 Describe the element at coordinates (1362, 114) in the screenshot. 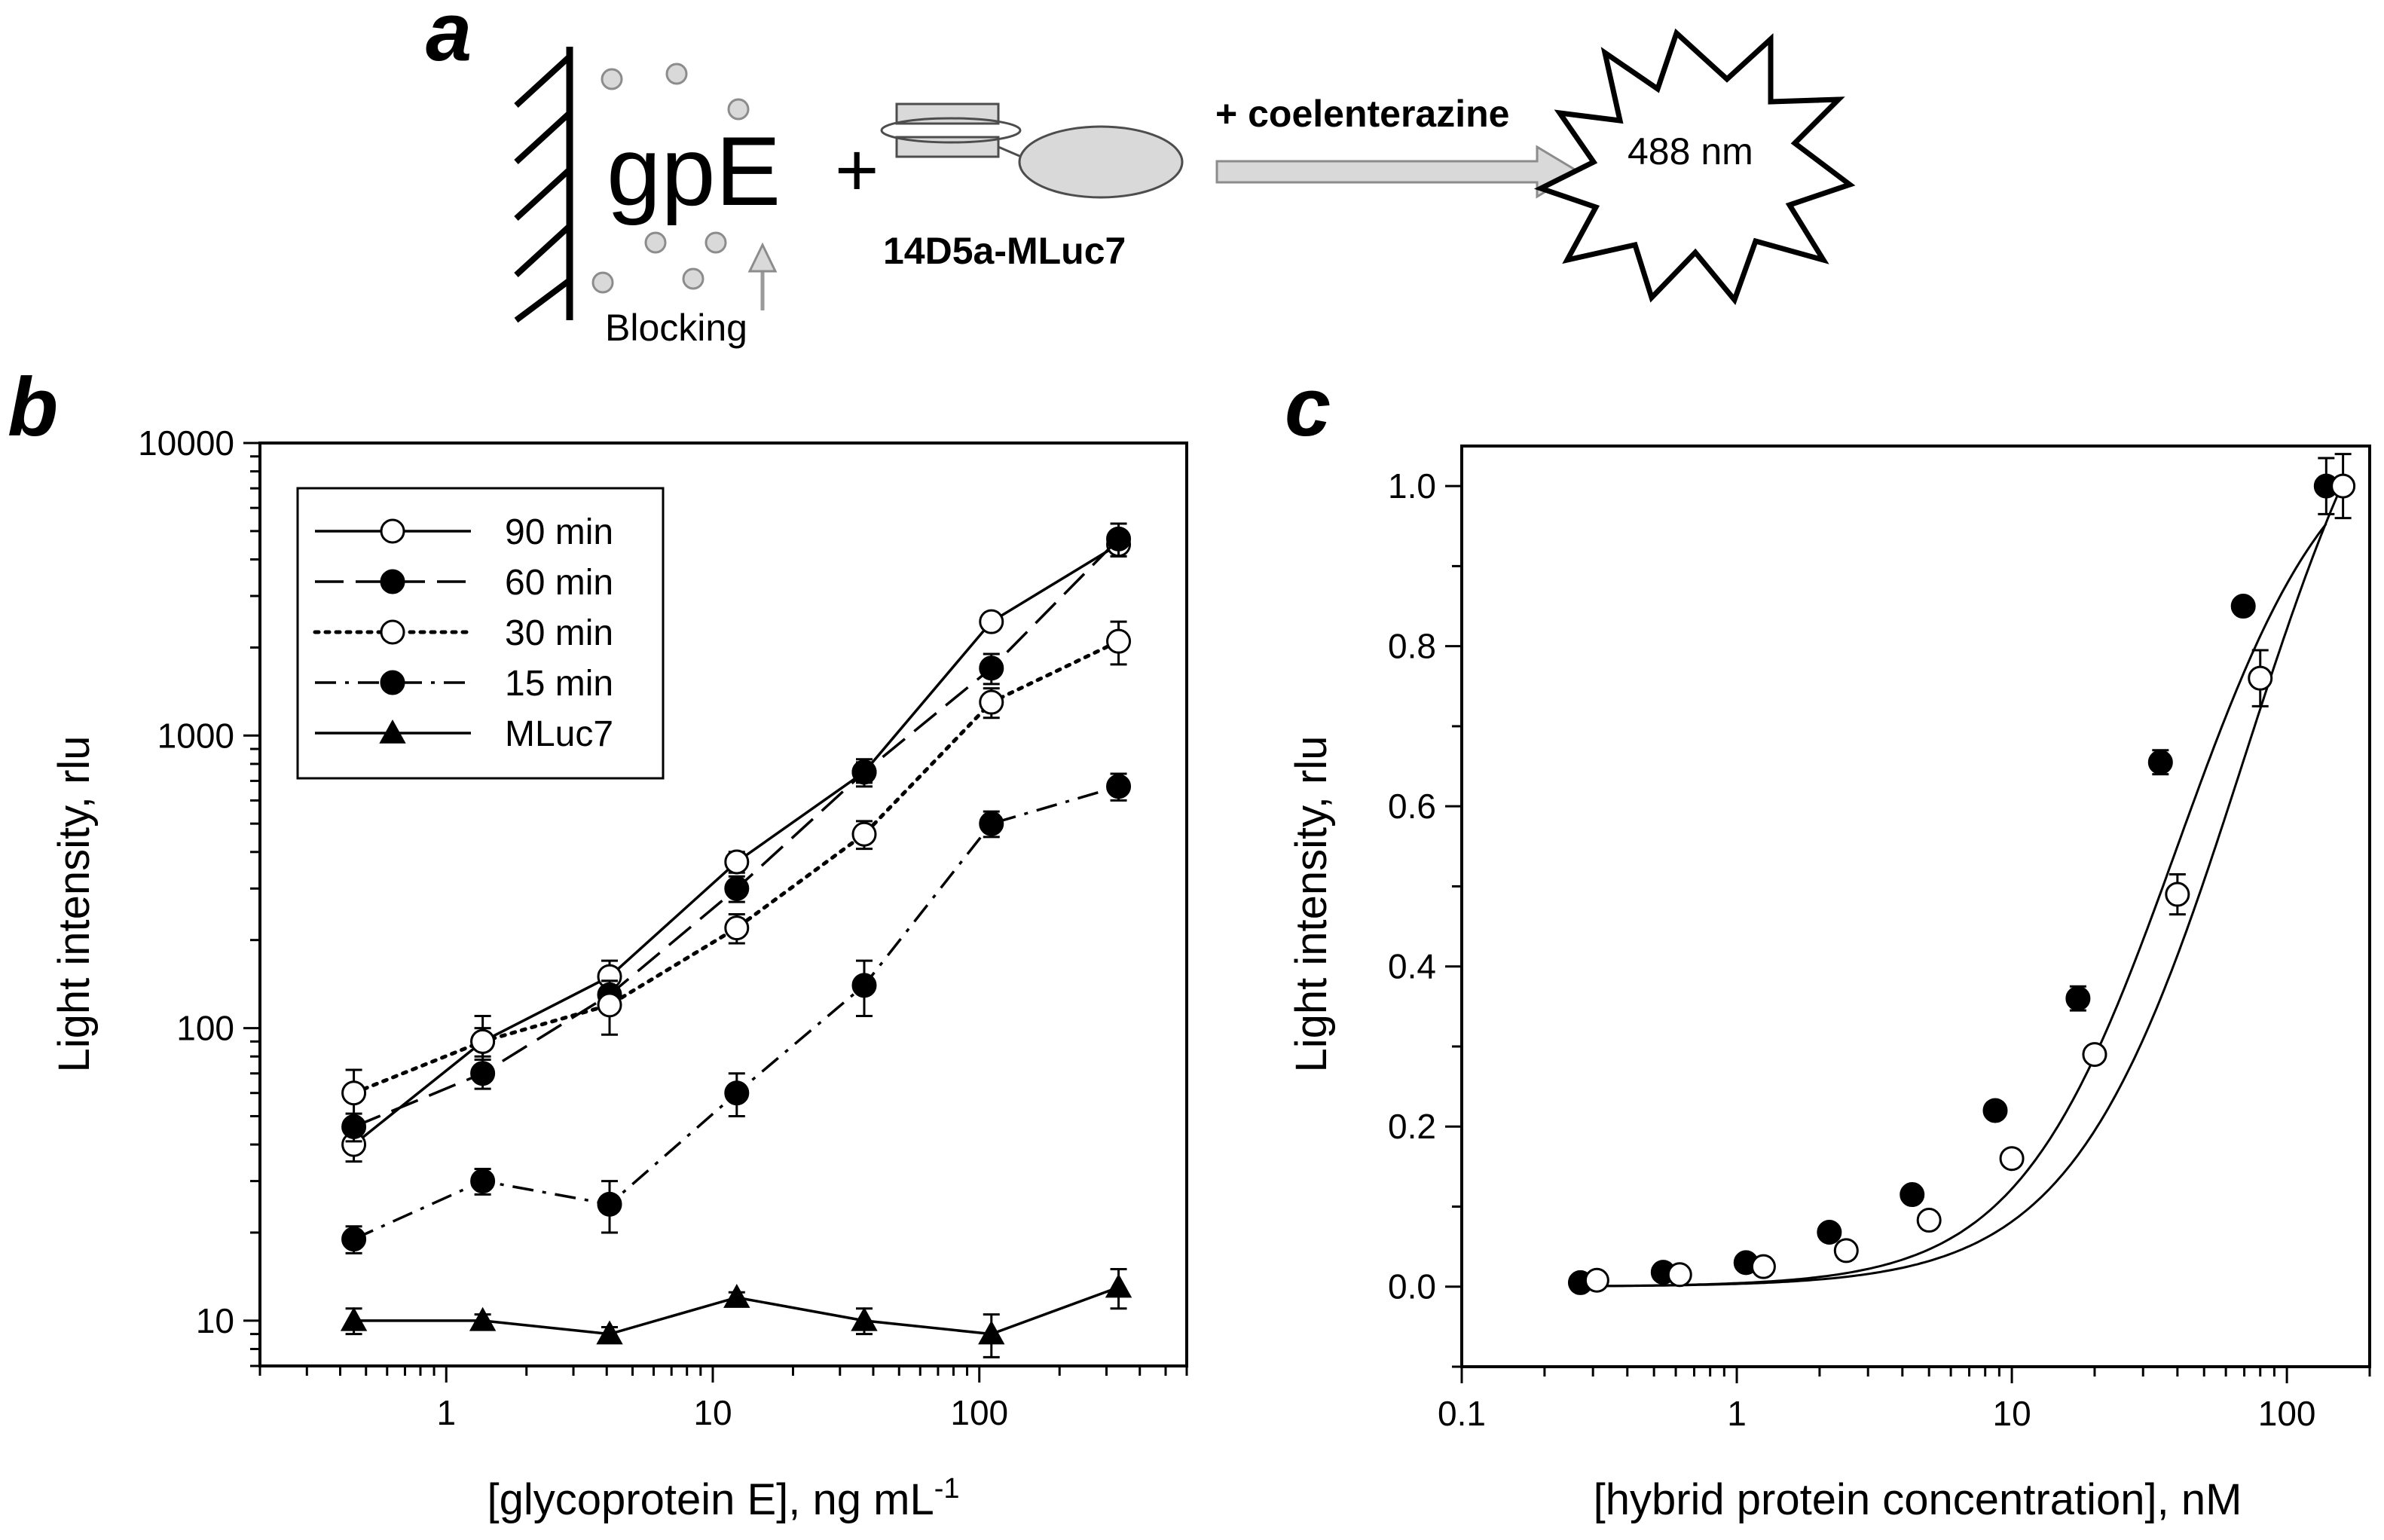

I see `substrate-label: + coelenterazine` at that location.